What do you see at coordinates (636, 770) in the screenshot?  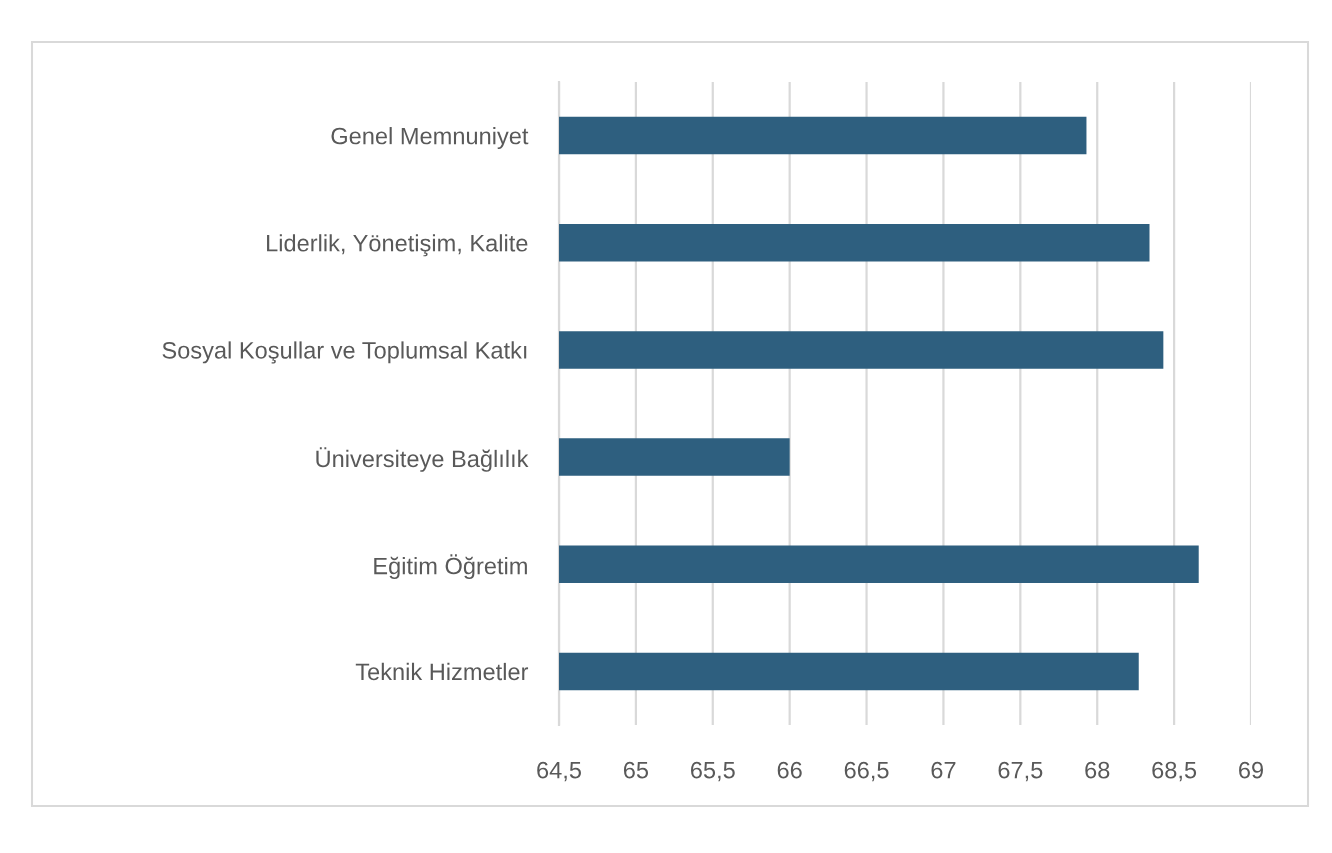 I see `x-tick-label: 65` at bounding box center [636, 770].